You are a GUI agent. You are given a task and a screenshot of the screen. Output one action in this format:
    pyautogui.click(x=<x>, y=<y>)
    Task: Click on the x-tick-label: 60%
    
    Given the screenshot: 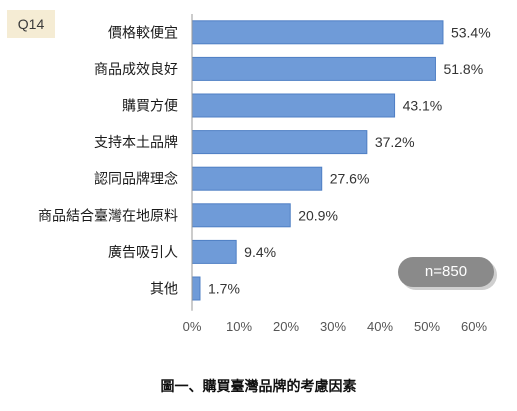 What is the action you would take?
    pyautogui.click(x=474, y=326)
    